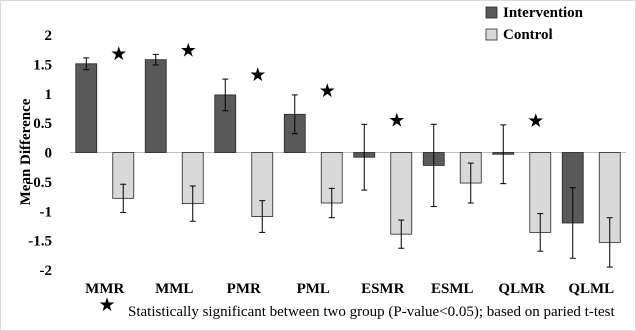 The width and height of the screenshot is (636, 331). I want to click on y-axis-title: Mean Difference, so click(26, 151).